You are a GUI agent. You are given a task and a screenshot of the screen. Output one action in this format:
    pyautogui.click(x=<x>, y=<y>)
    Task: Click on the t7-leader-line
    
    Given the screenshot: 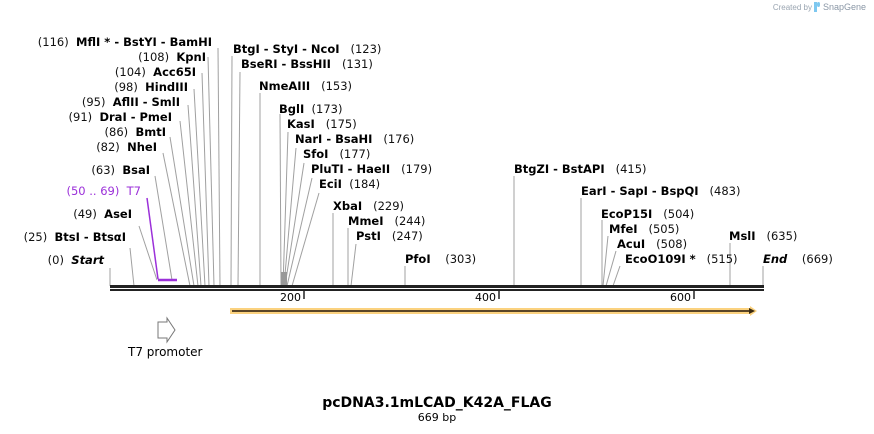 What is the action you would take?
    pyautogui.click(x=152, y=238)
    